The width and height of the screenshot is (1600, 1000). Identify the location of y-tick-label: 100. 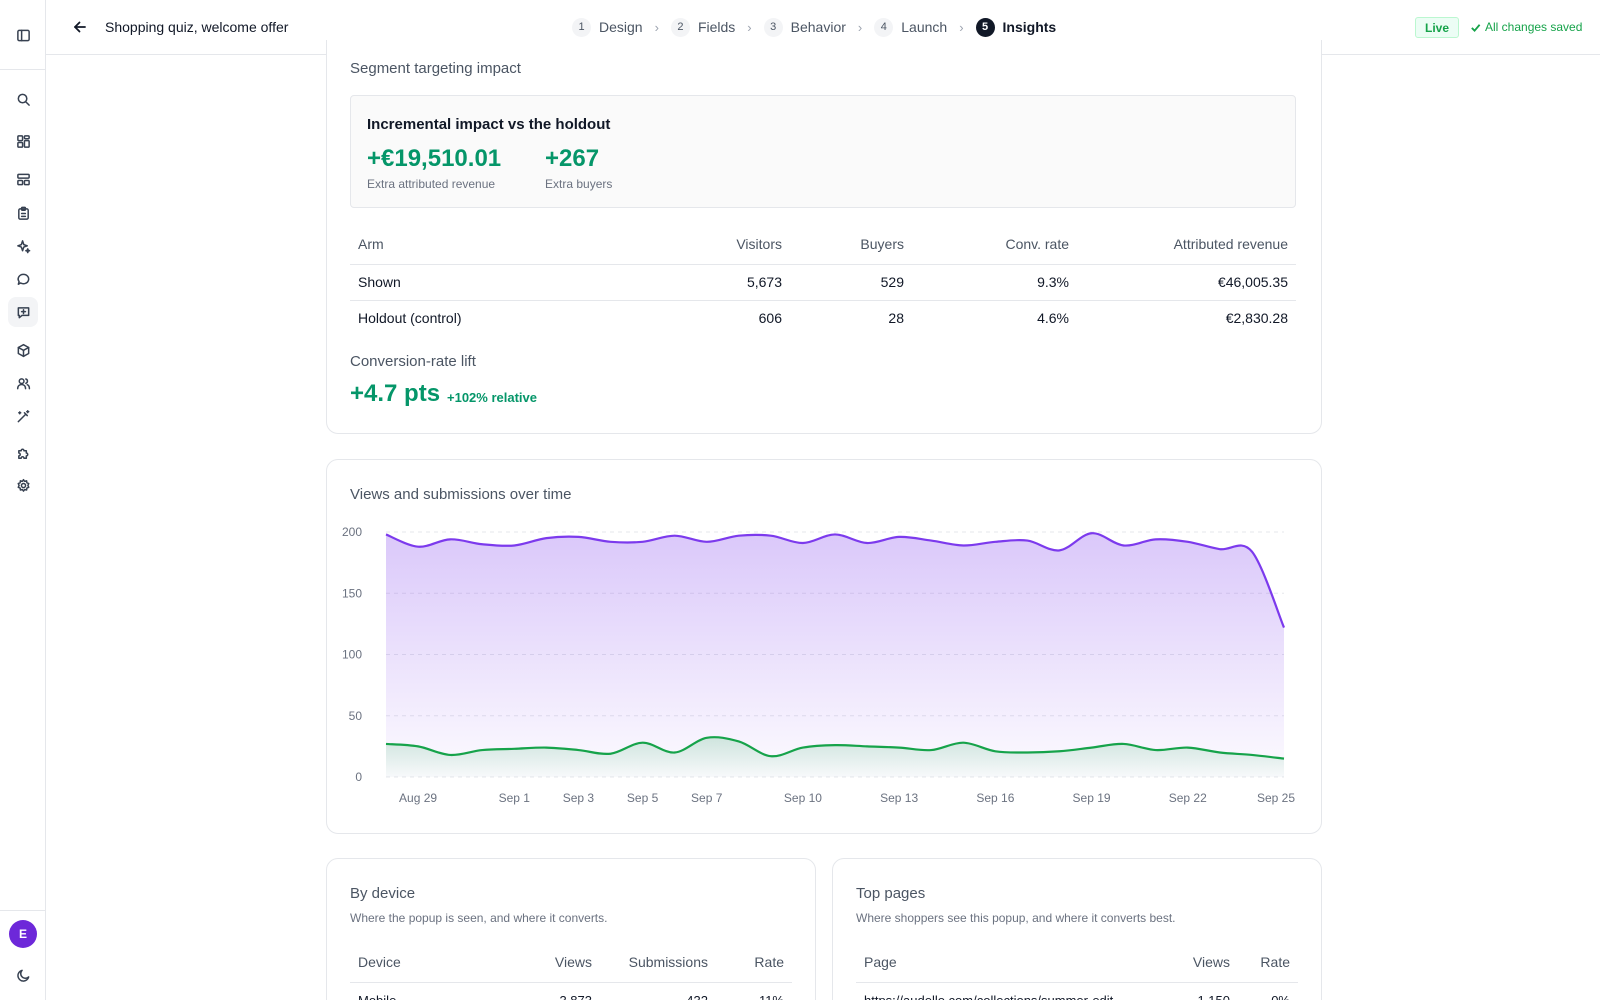
(352, 655).